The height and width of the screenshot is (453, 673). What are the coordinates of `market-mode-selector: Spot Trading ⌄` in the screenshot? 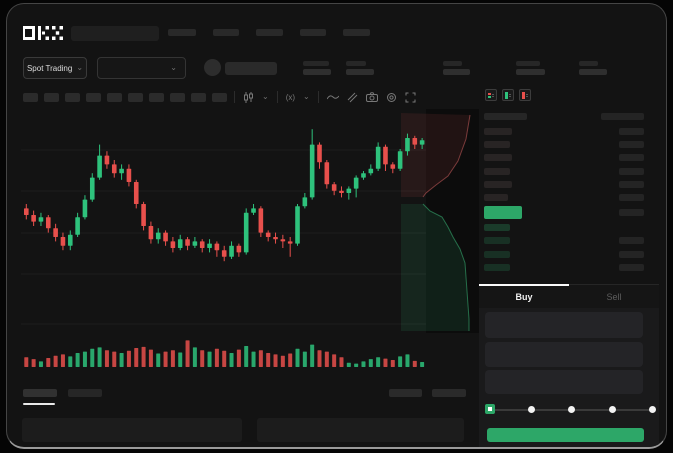 It's located at (55, 68).